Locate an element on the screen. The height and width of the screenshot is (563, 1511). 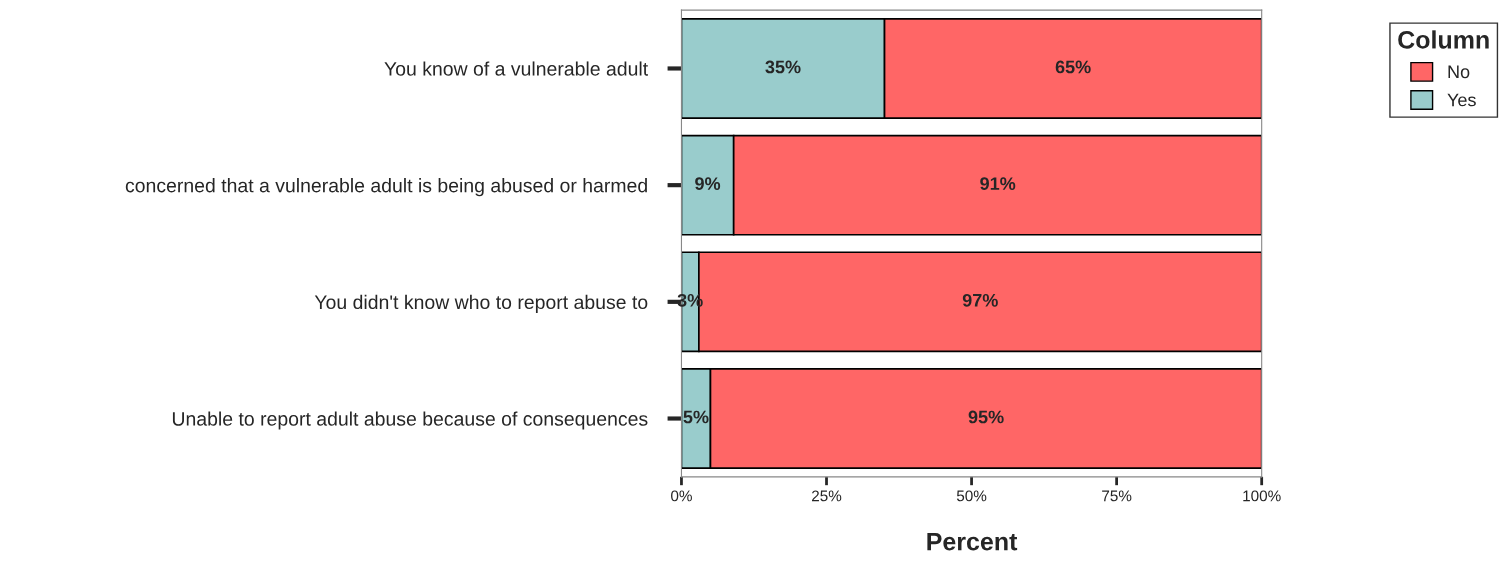
data-label: 97% is located at coordinates (980, 300).